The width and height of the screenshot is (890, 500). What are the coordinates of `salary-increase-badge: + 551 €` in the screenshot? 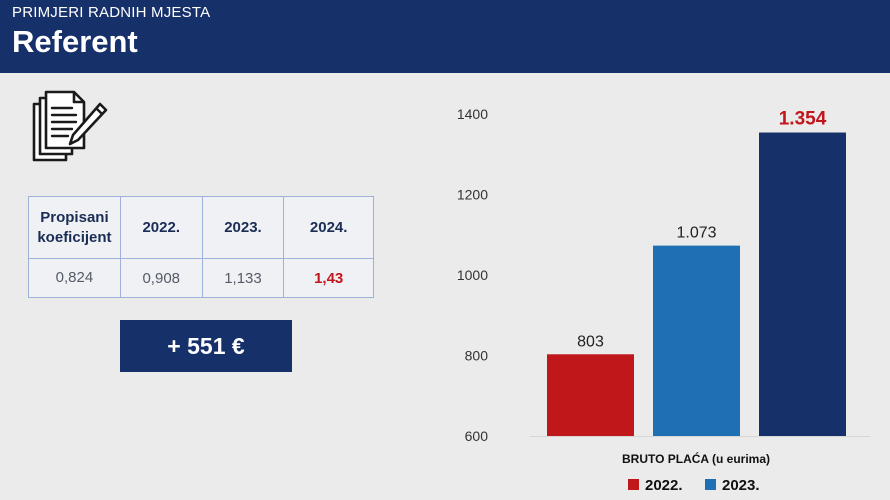 It's located at (206, 346).